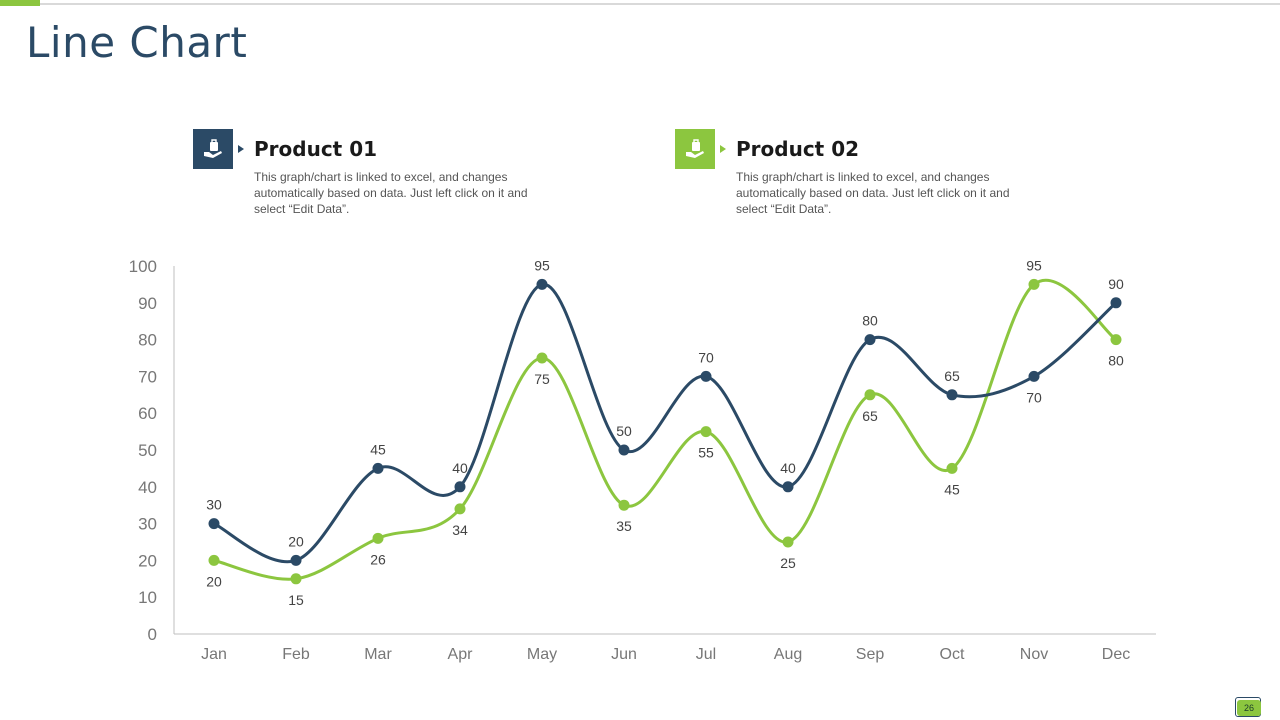 The image size is (1280, 720). I want to click on y-tick-label: 40, so click(147, 487).